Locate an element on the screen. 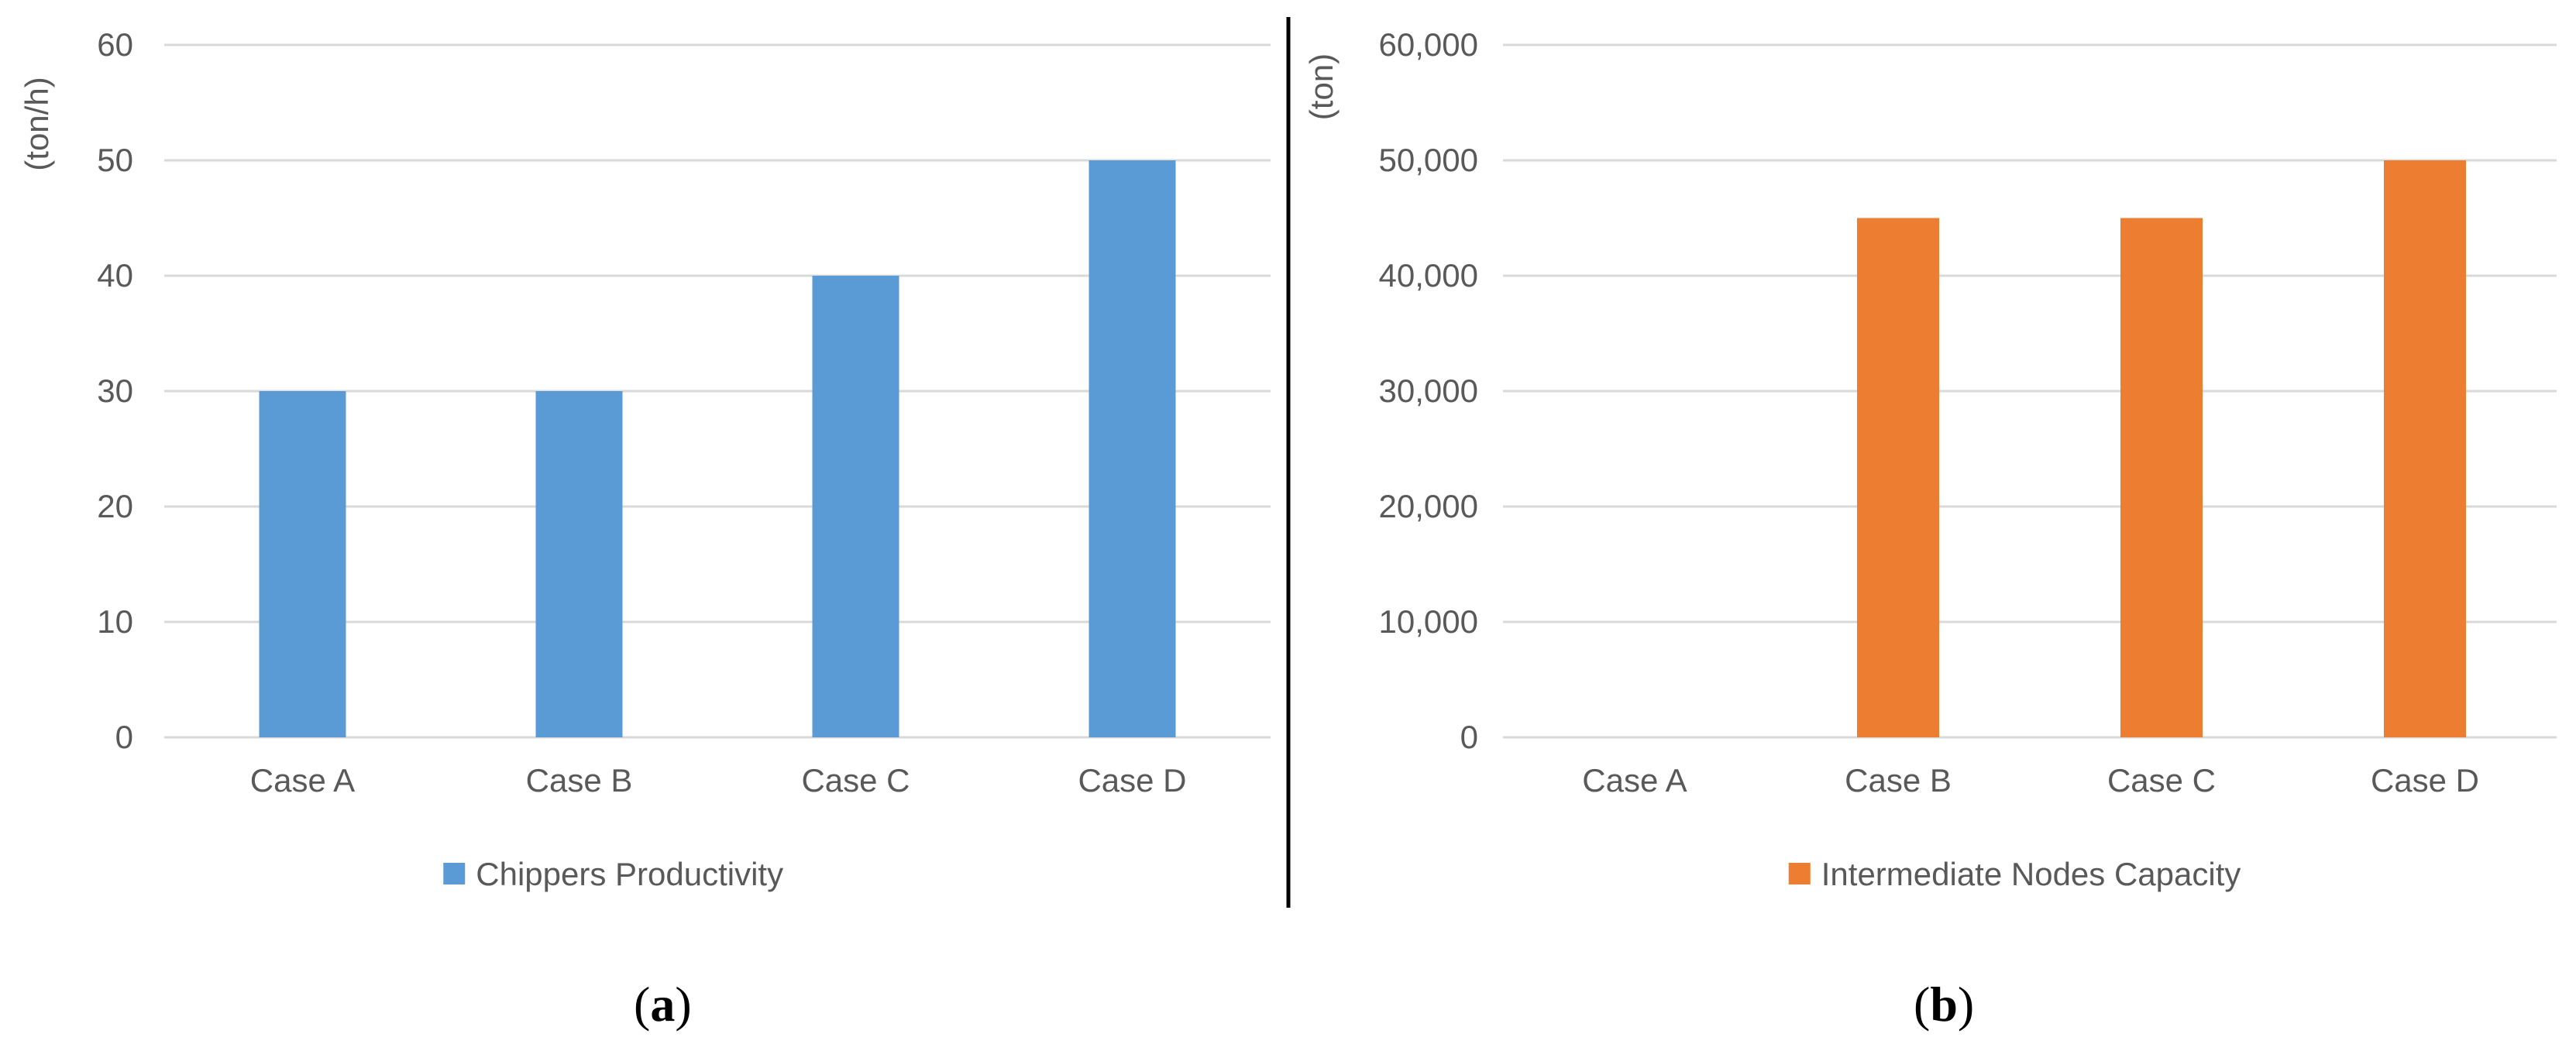  panel-b-bar-case-b is located at coordinates (1898, 477).